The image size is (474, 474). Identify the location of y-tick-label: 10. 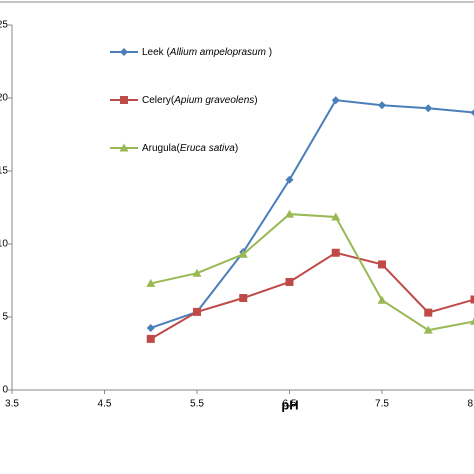
(4, 244).